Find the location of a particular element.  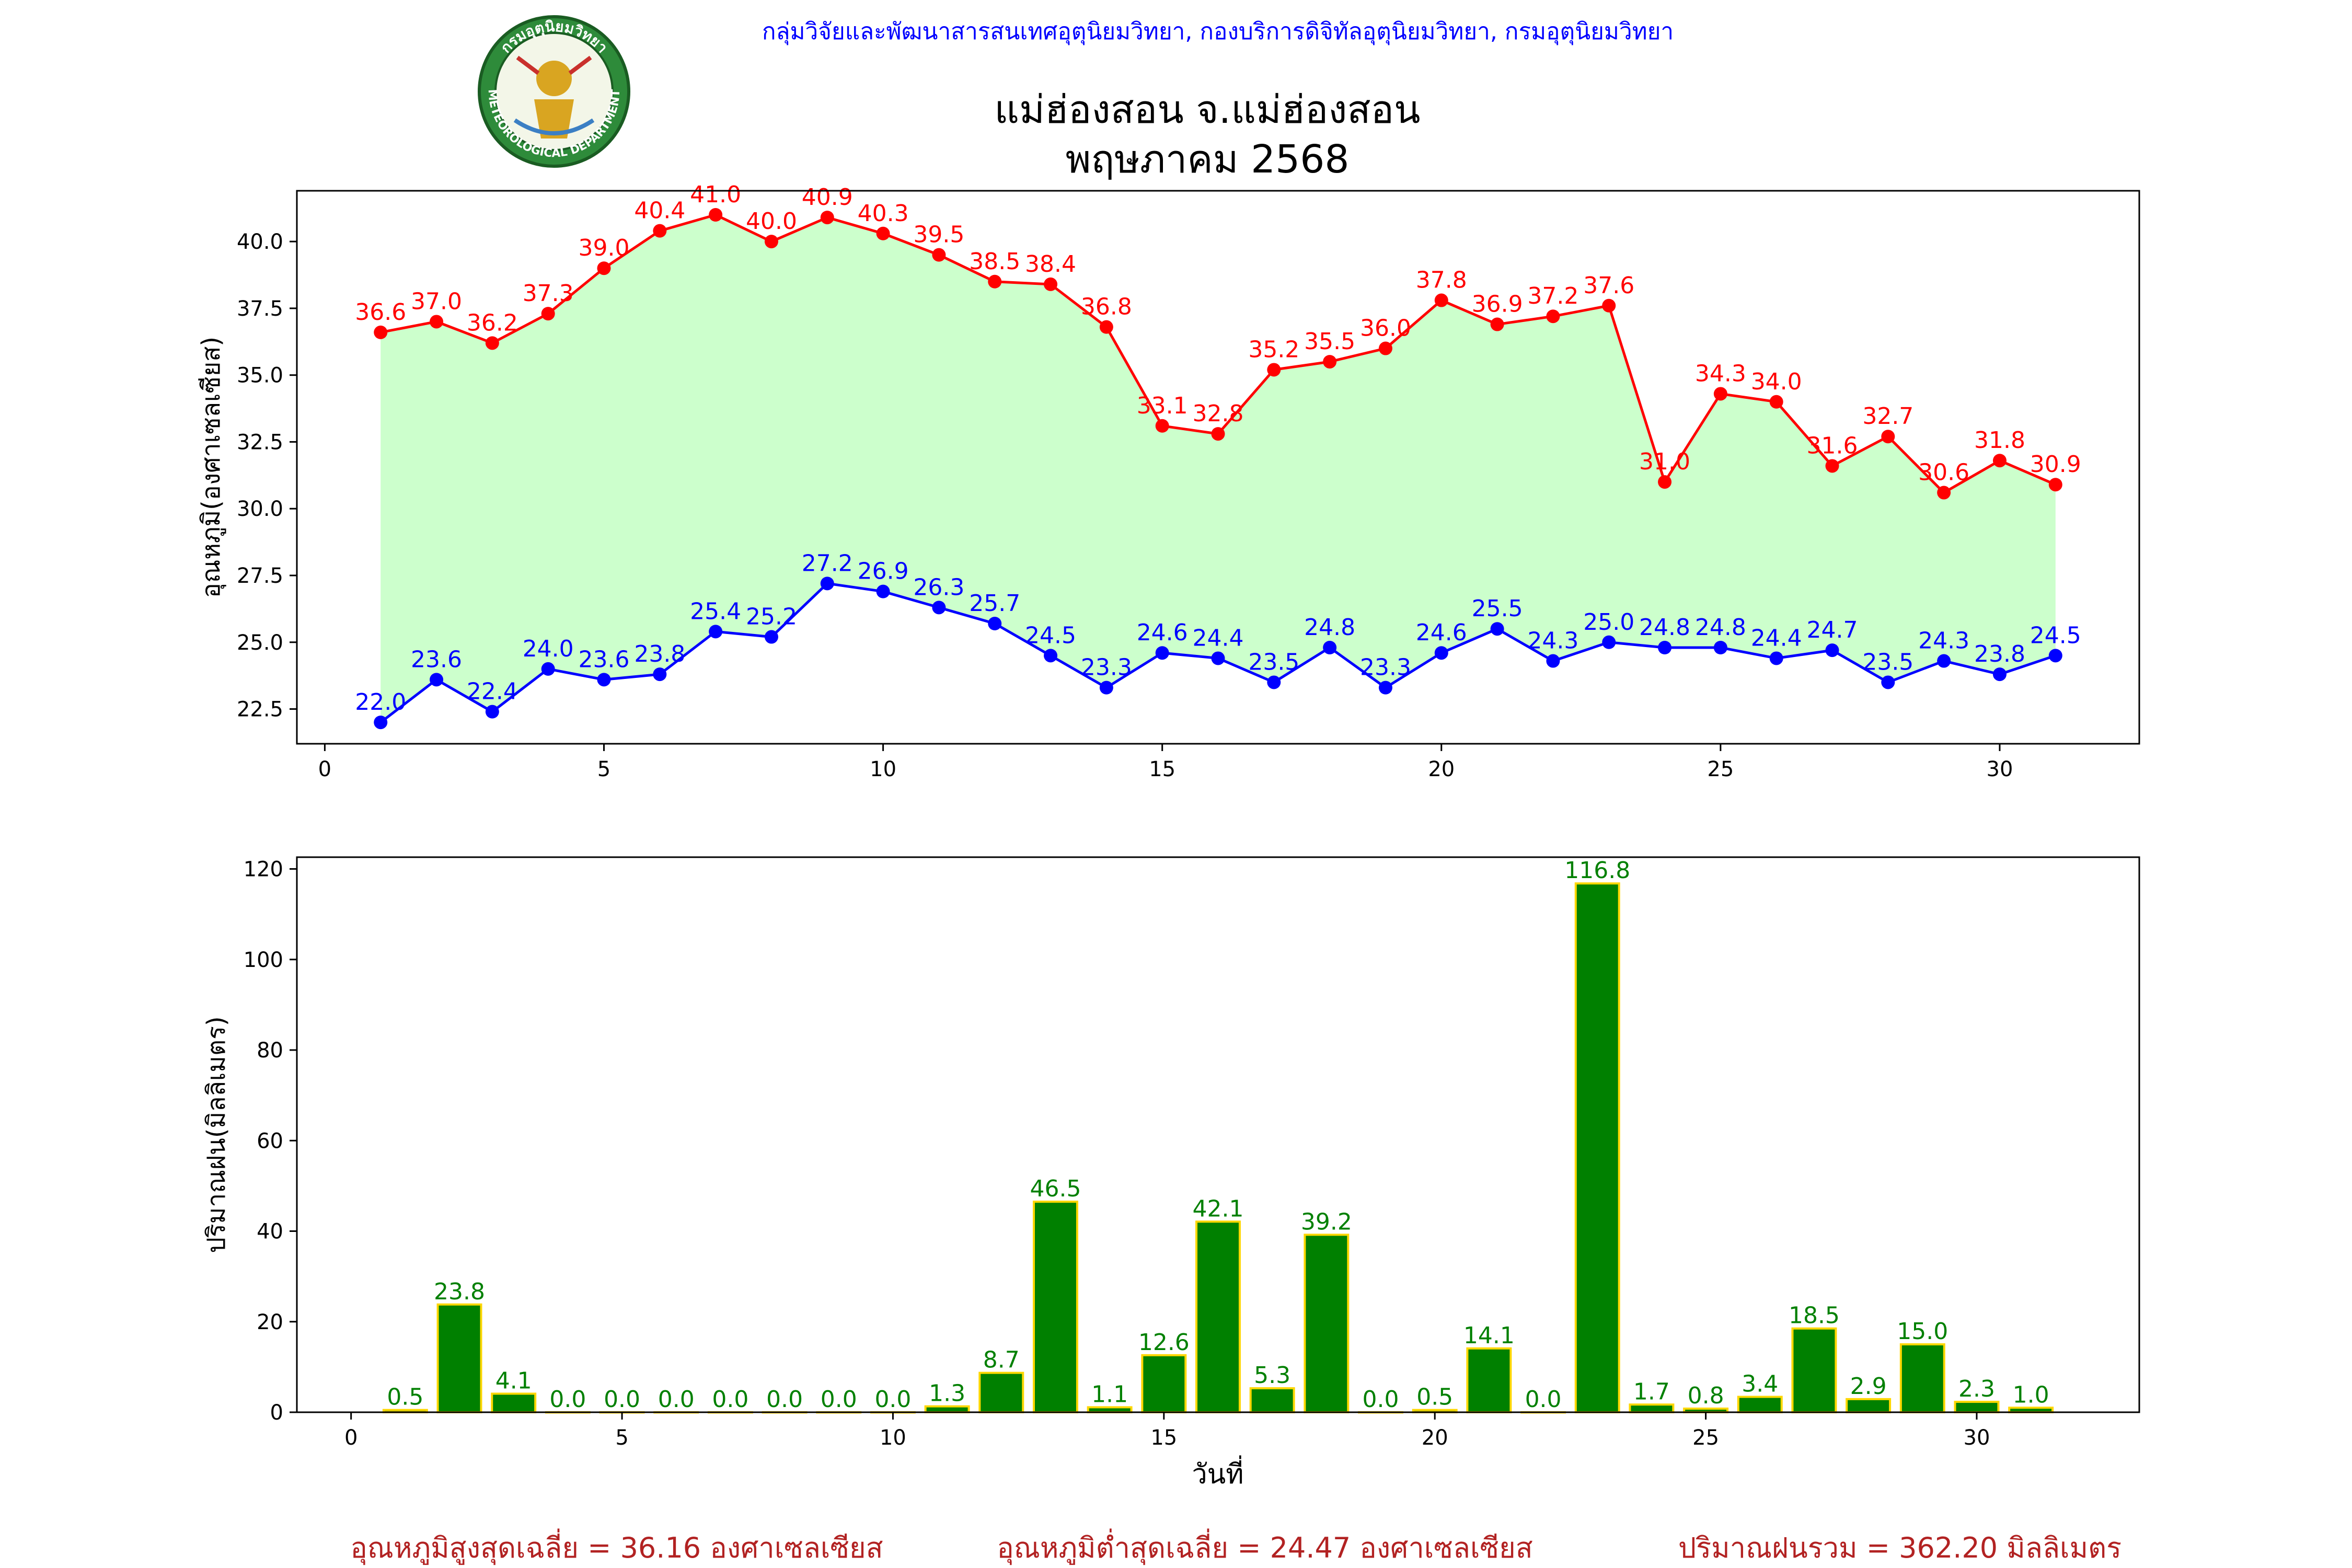

tmax-value-label: 38.5 is located at coordinates (994, 261).